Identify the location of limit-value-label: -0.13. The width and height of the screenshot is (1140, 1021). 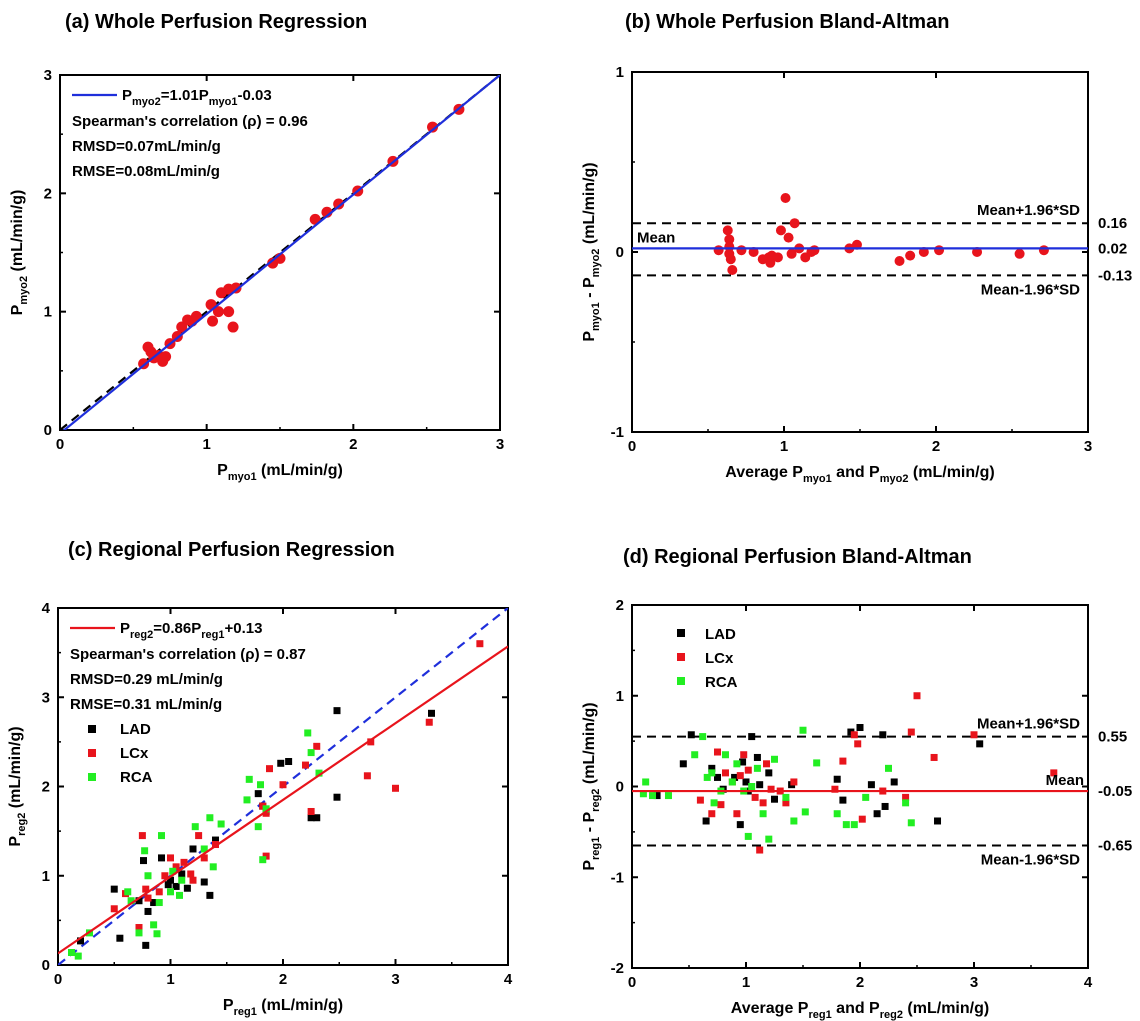
(1115, 275).